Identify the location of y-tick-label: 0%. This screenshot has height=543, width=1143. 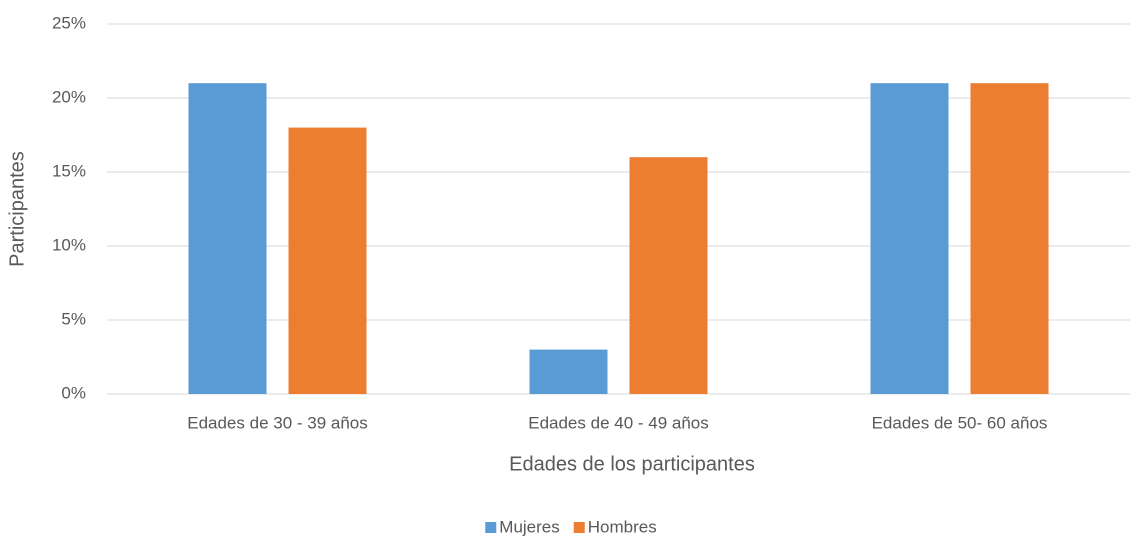
(73, 392).